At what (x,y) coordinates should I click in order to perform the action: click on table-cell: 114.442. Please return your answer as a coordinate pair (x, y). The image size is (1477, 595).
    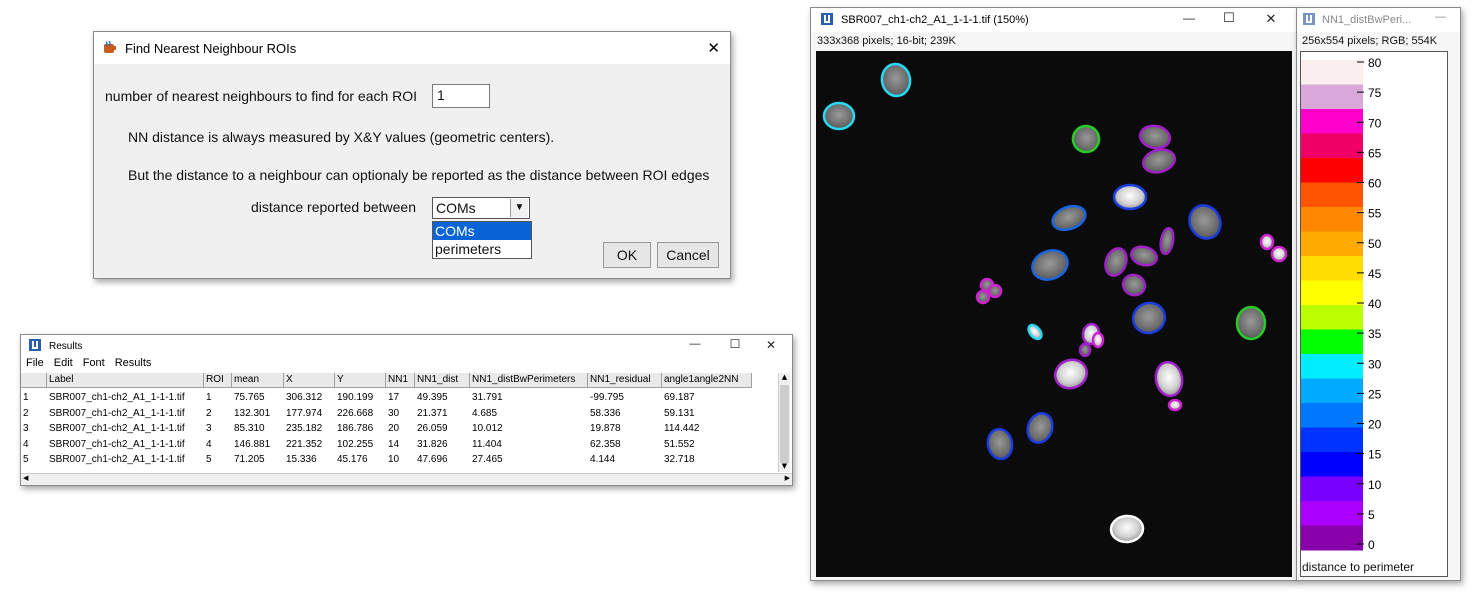
    Looking at the image, I should click on (682, 428).